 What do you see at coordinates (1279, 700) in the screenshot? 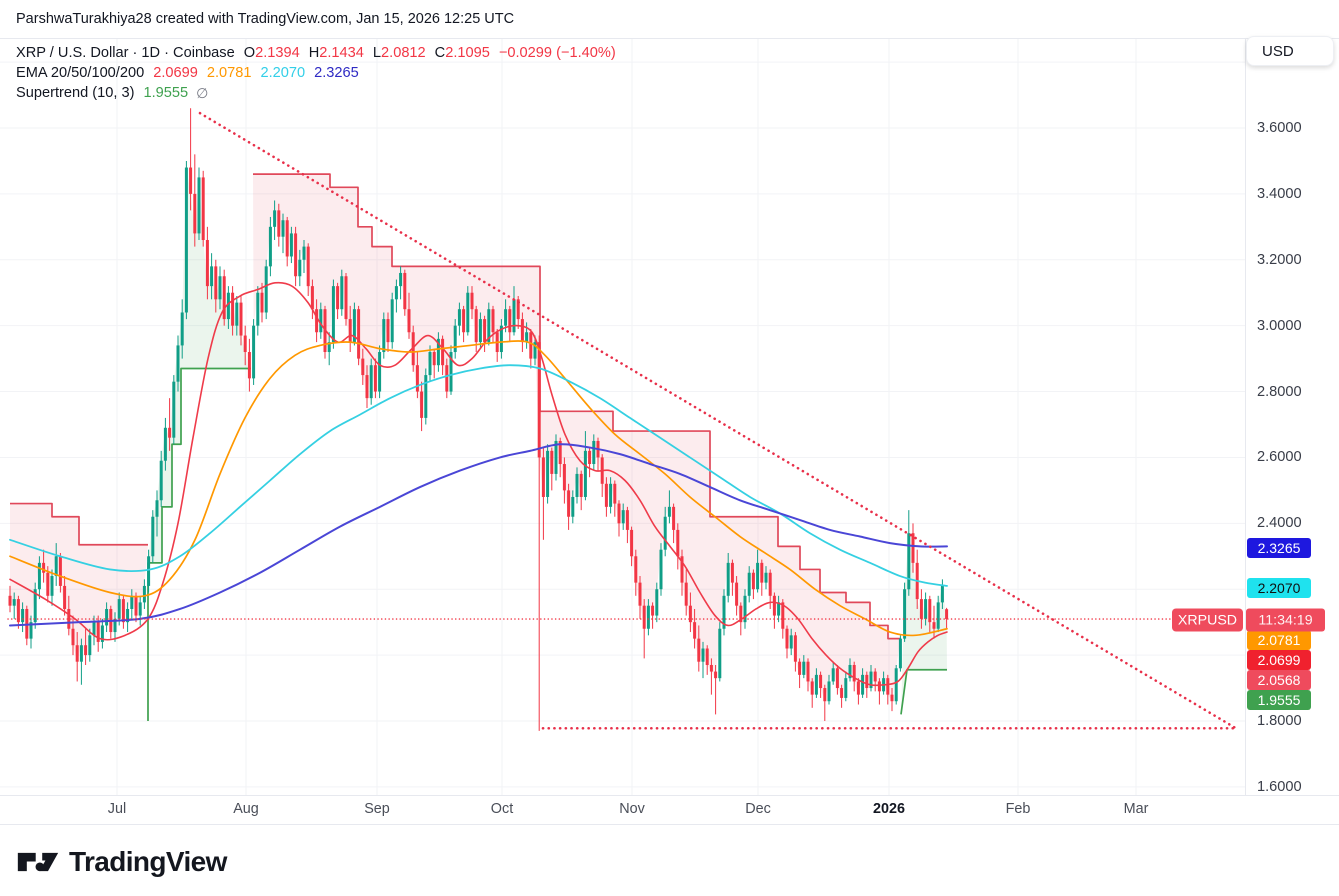
I see `price-badge: 1.9555` at bounding box center [1279, 700].